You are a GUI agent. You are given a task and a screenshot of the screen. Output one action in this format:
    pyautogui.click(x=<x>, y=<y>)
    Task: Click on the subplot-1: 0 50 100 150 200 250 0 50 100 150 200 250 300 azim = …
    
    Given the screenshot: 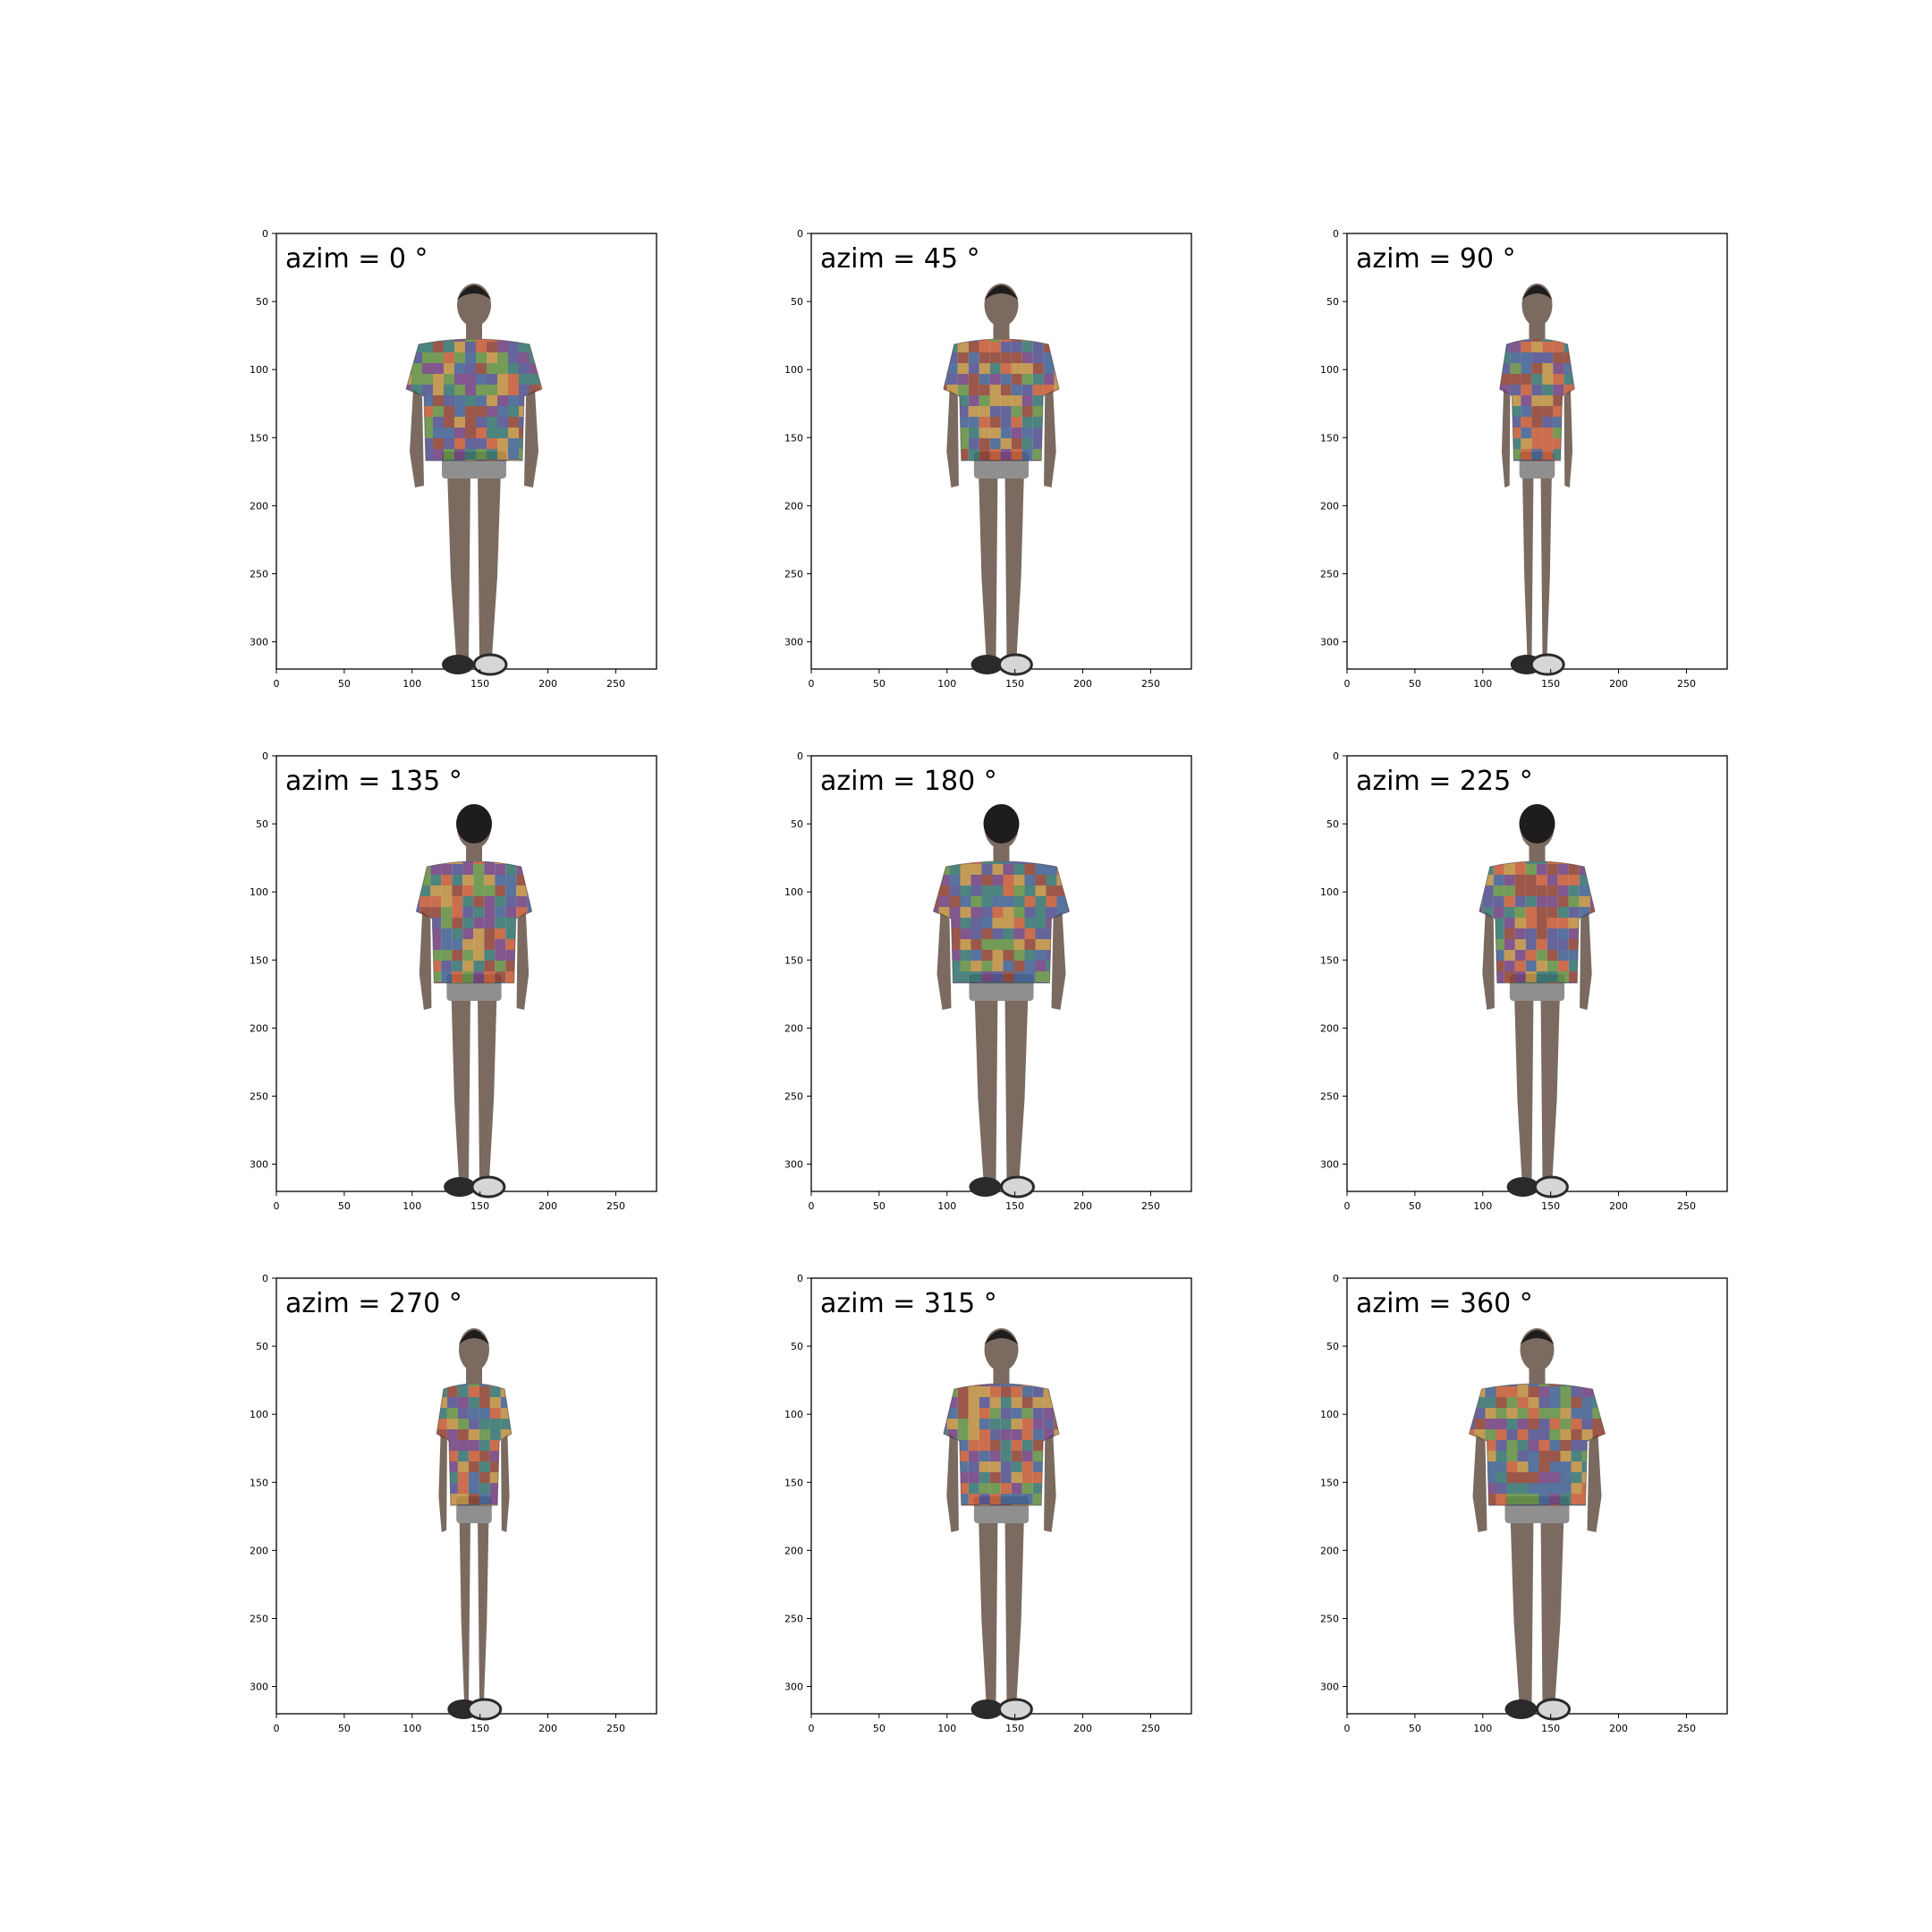 What is the action you would take?
    pyautogui.click(x=988, y=459)
    